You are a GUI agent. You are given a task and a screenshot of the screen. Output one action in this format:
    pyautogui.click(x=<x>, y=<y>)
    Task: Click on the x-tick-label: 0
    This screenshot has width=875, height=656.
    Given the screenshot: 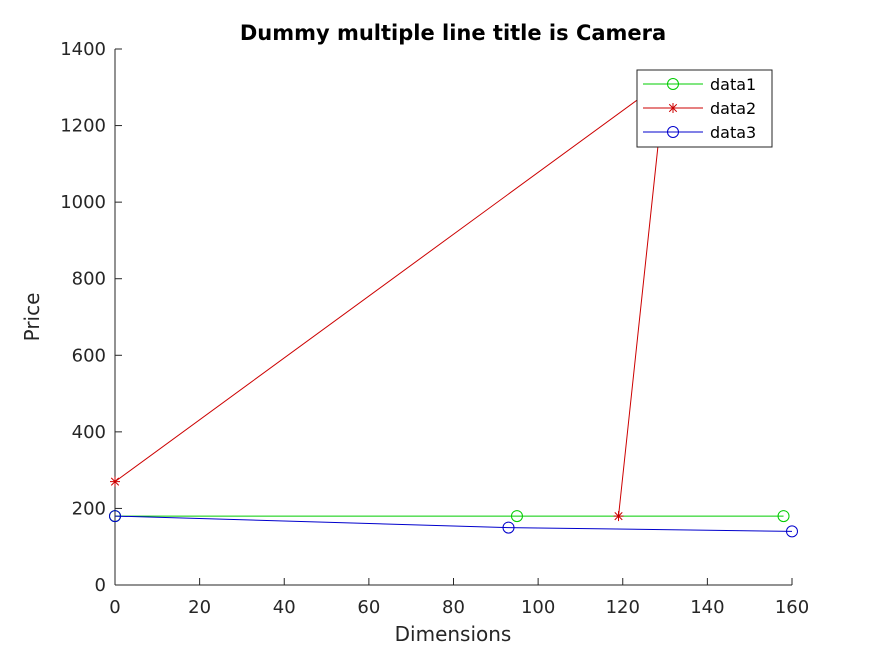 What is the action you would take?
    pyautogui.click(x=114, y=607)
    